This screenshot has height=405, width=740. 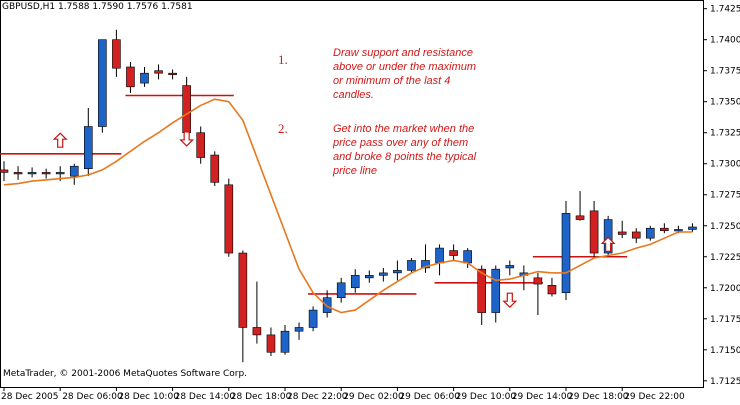 What do you see at coordinates (403, 53) in the screenshot?
I see `step1-line-1: Draw support and resistance` at bounding box center [403, 53].